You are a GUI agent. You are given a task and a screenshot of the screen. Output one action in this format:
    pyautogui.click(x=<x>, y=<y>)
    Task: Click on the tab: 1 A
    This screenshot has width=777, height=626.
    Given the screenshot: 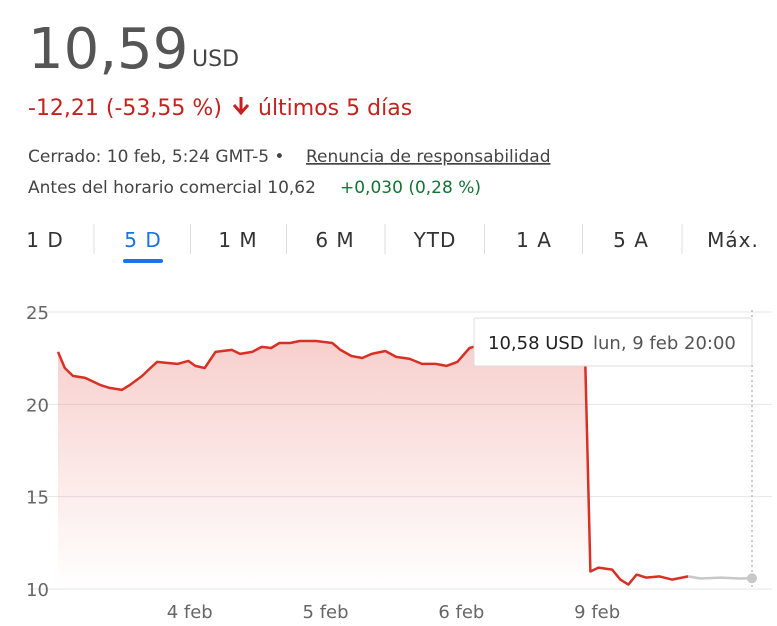 What is the action you would take?
    pyautogui.click(x=534, y=240)
    